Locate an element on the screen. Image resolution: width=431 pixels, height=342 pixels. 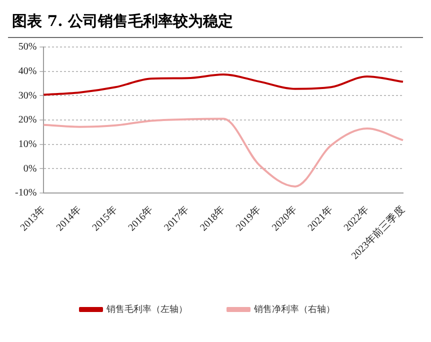
y-tick-label: 50% is located at coordinates (27, 47).